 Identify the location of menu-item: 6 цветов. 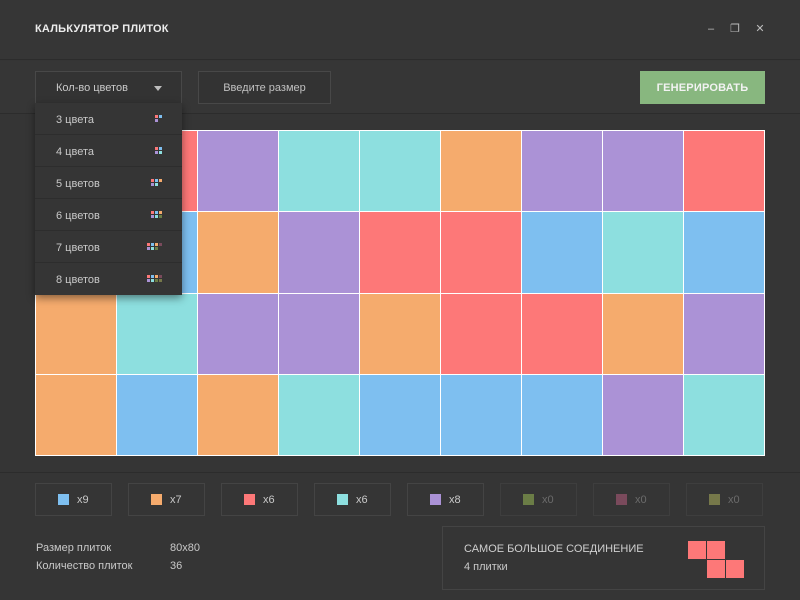
(108, 215).